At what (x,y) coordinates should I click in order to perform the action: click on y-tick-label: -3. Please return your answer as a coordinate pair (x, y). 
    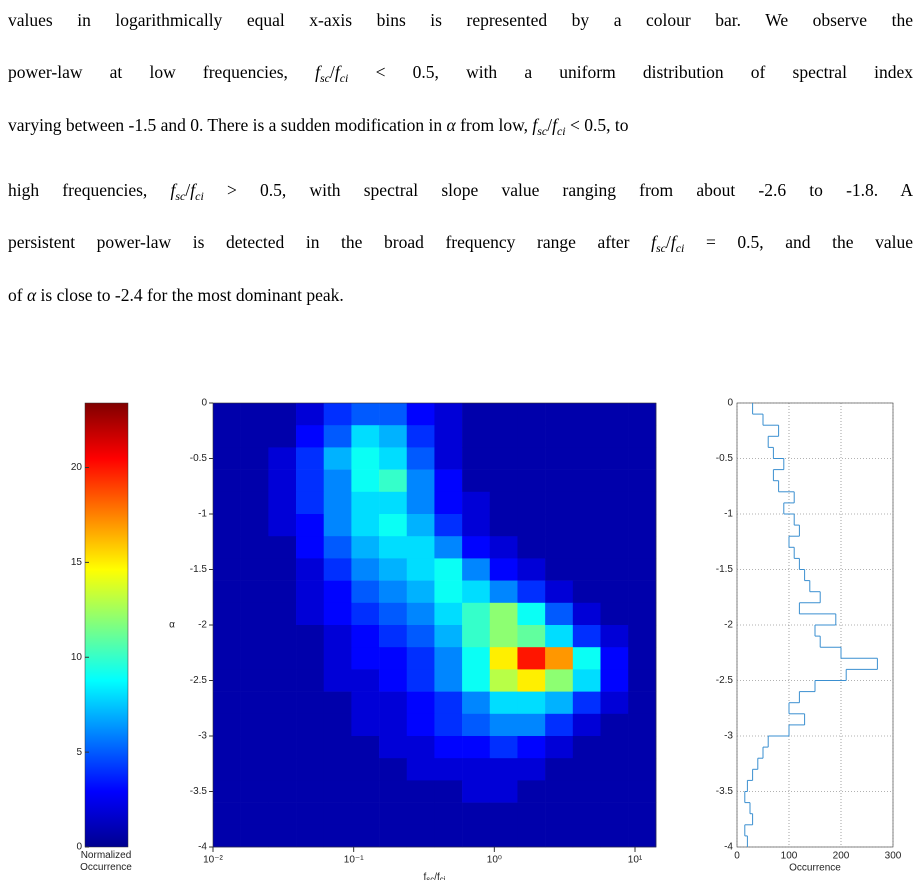
    Looking at the image, I should click on (202, 736).